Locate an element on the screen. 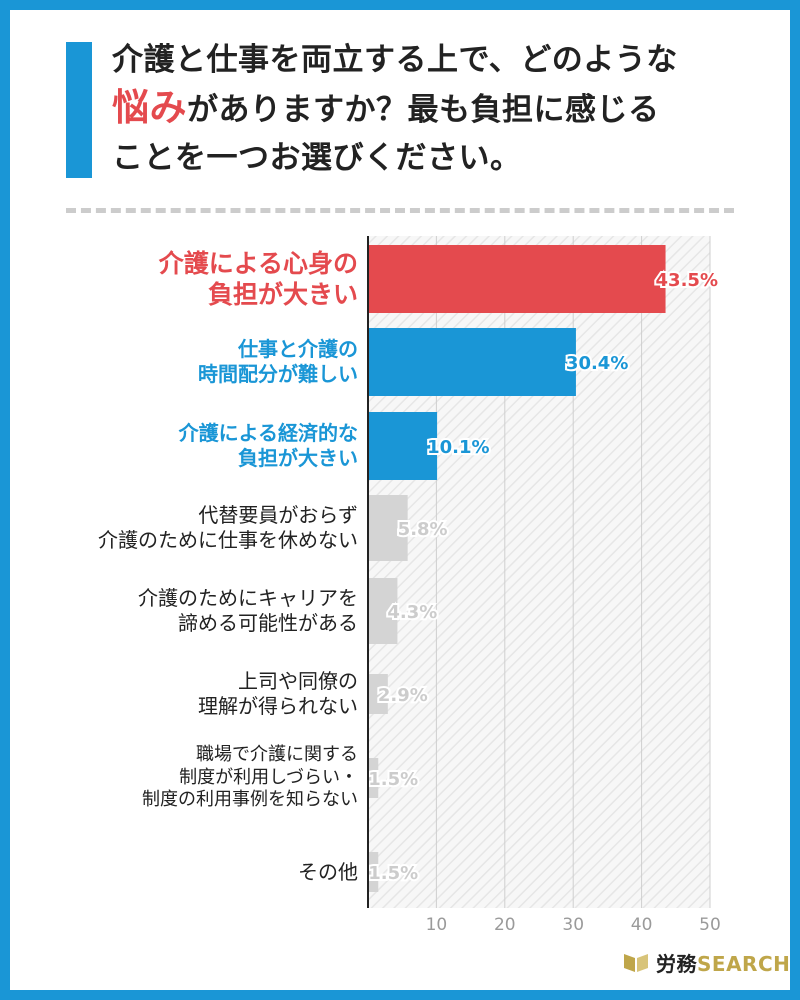 The width and height of the screenshot is (800, 1000). x-tick-label: 10 is located at coordinates (437, 925).